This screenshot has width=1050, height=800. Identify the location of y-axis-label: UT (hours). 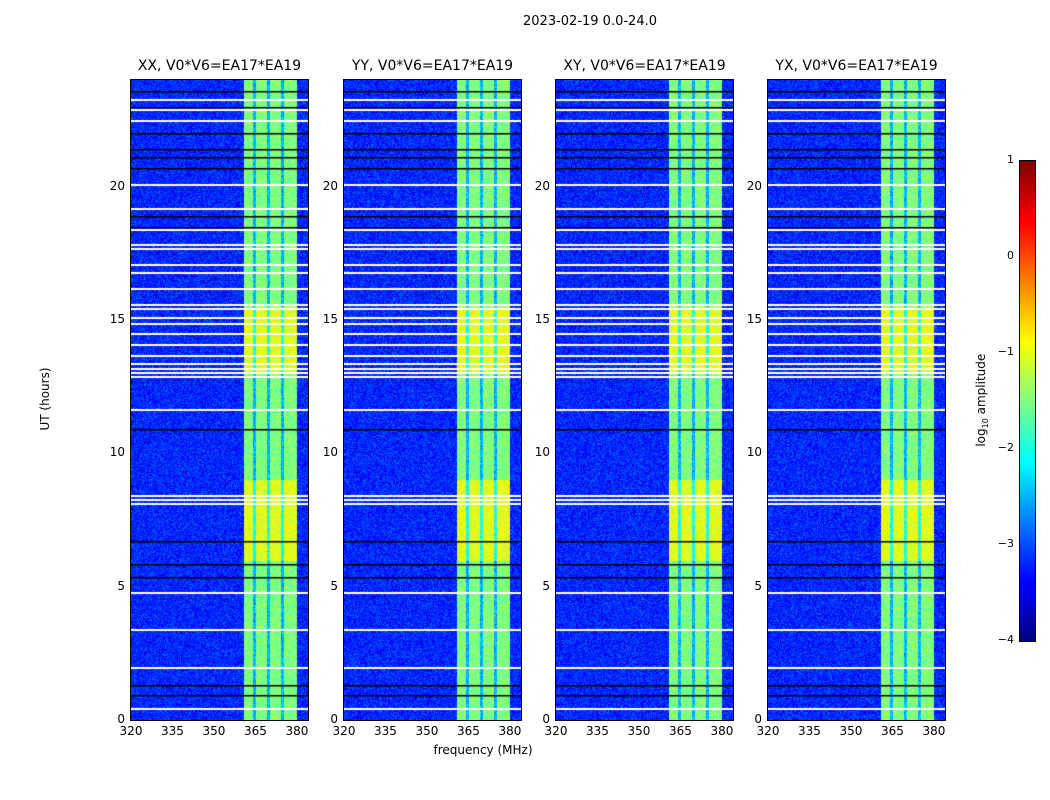
(45, 399).